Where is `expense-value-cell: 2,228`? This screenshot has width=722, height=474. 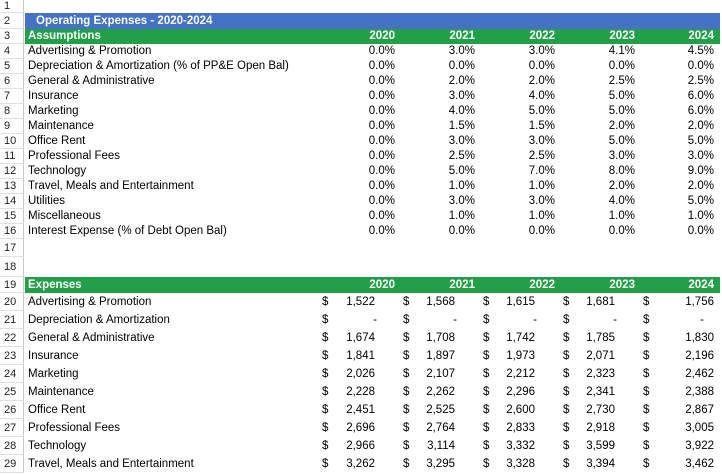 expense-value-cell: 2,228 is located at coordinates (360, 392).